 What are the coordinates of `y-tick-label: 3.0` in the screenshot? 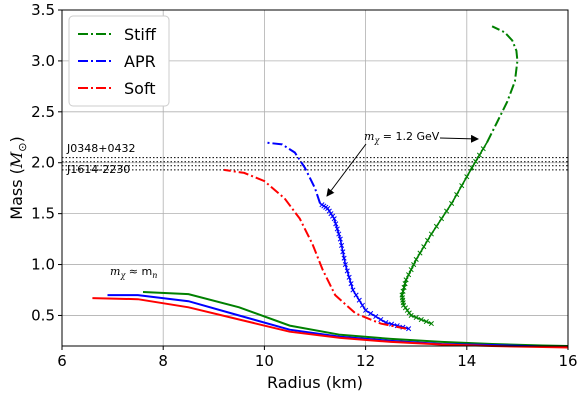 It's located at (43, 61).